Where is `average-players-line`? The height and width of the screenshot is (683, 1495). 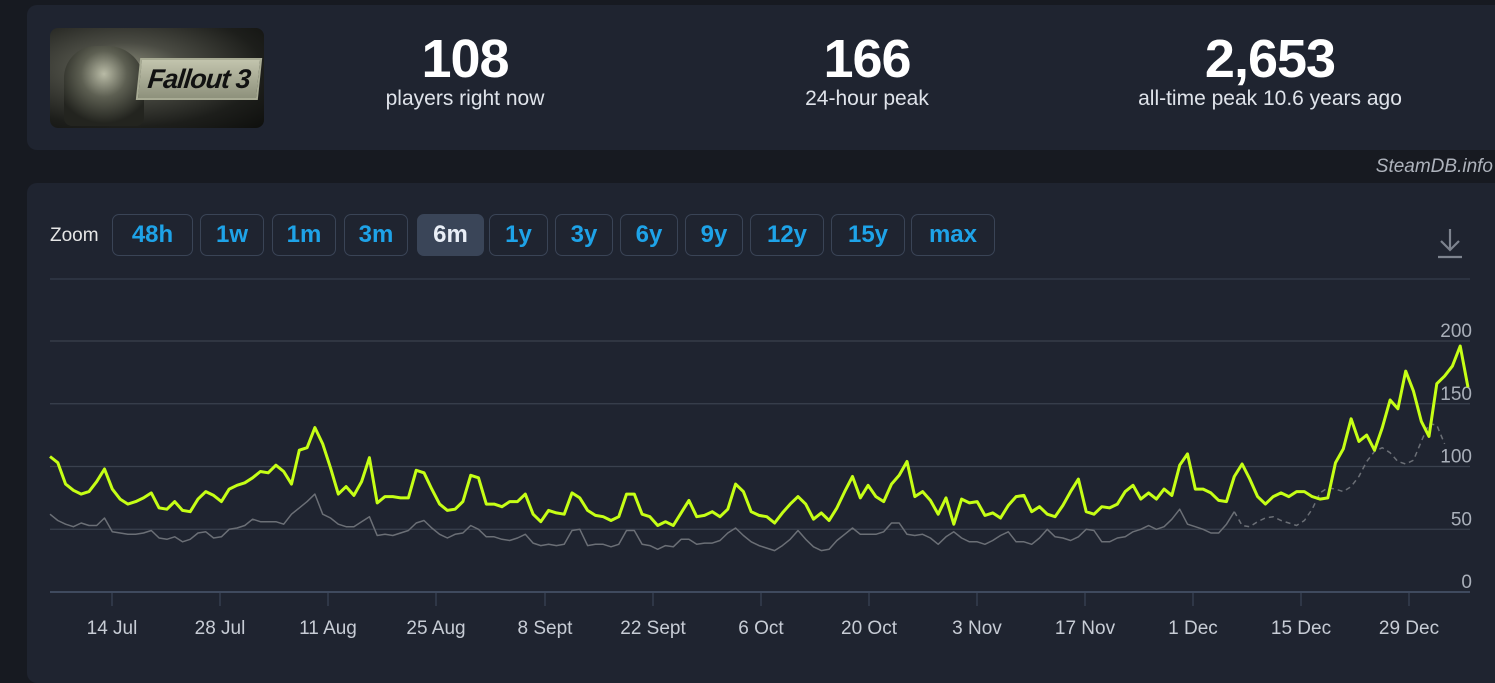 average-players-line is located at coordinates (642, 522).